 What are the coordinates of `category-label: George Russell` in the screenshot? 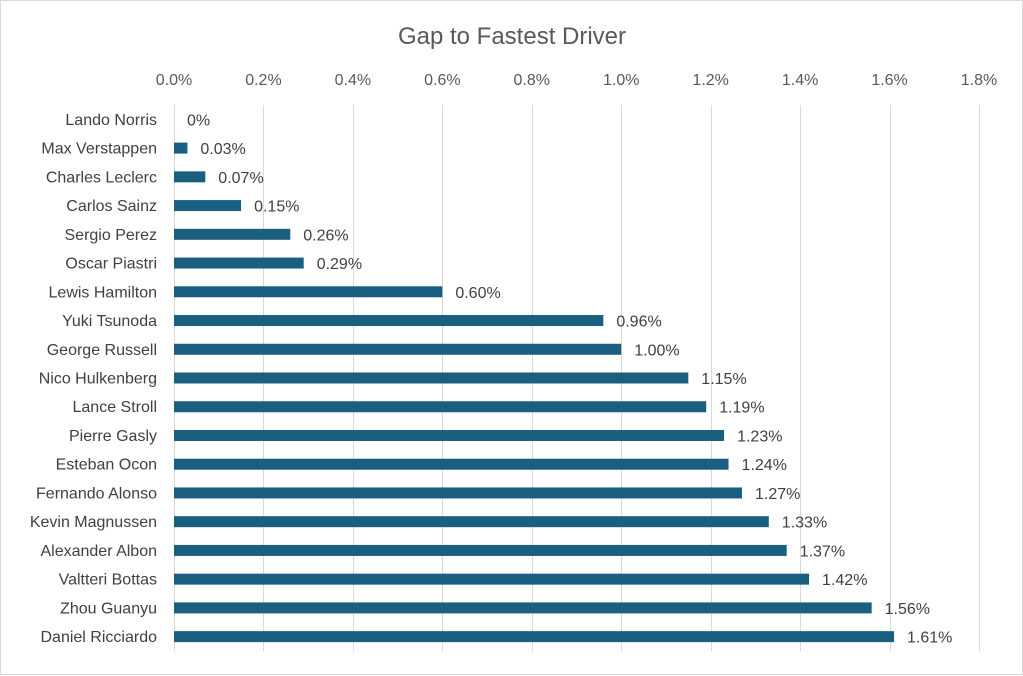 It's located at (102, 350).